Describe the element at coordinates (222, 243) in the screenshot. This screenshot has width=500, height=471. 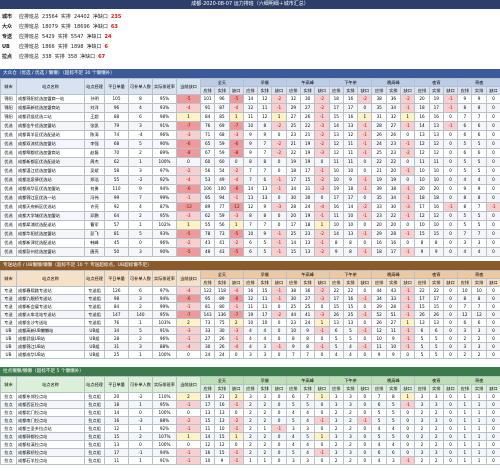
I see `table-cell: 41` at that location.